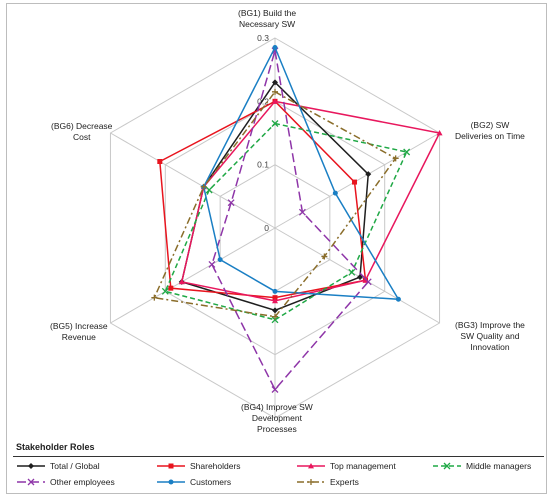 The width and height of the screenshot is (550, 497). Describe the element at coordinates (55, 447) in the screenshot. I see `legend-title: Stakeholder Roles` at that location.